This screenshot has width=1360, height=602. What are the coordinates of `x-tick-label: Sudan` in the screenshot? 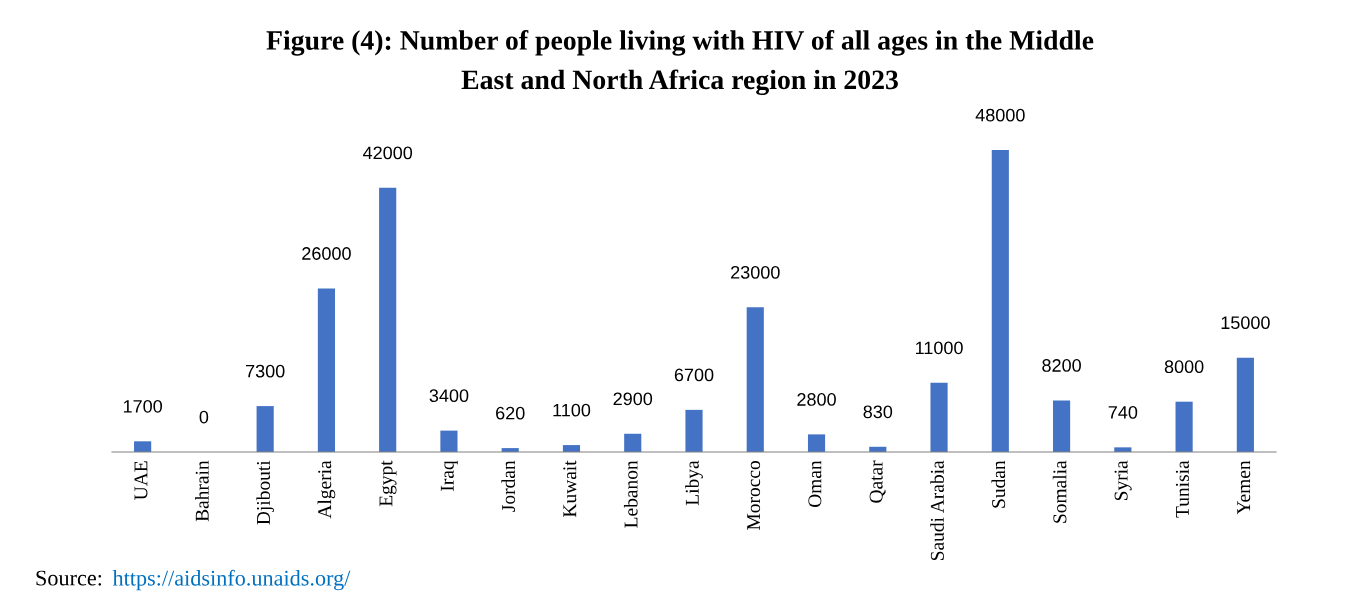 It's located at (998, 484).